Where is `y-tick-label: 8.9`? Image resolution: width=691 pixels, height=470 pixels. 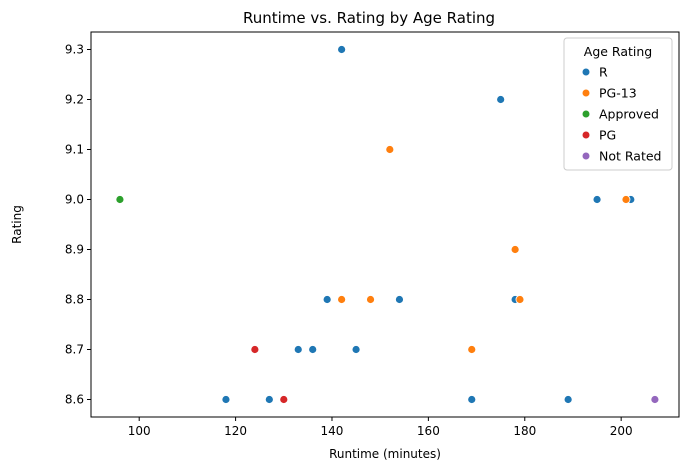
y-tick-label: 8.9 is located at coordinates (74, 250).